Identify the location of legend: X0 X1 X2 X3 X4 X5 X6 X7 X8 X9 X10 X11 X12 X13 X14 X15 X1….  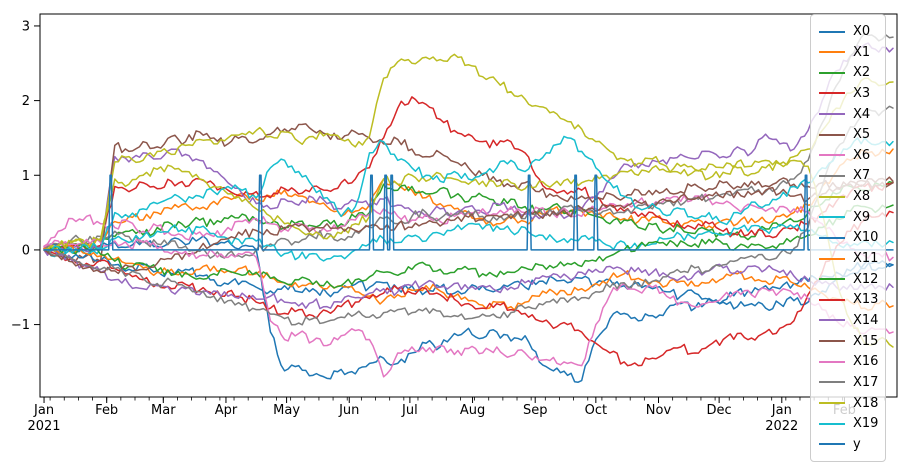
(848, 238).